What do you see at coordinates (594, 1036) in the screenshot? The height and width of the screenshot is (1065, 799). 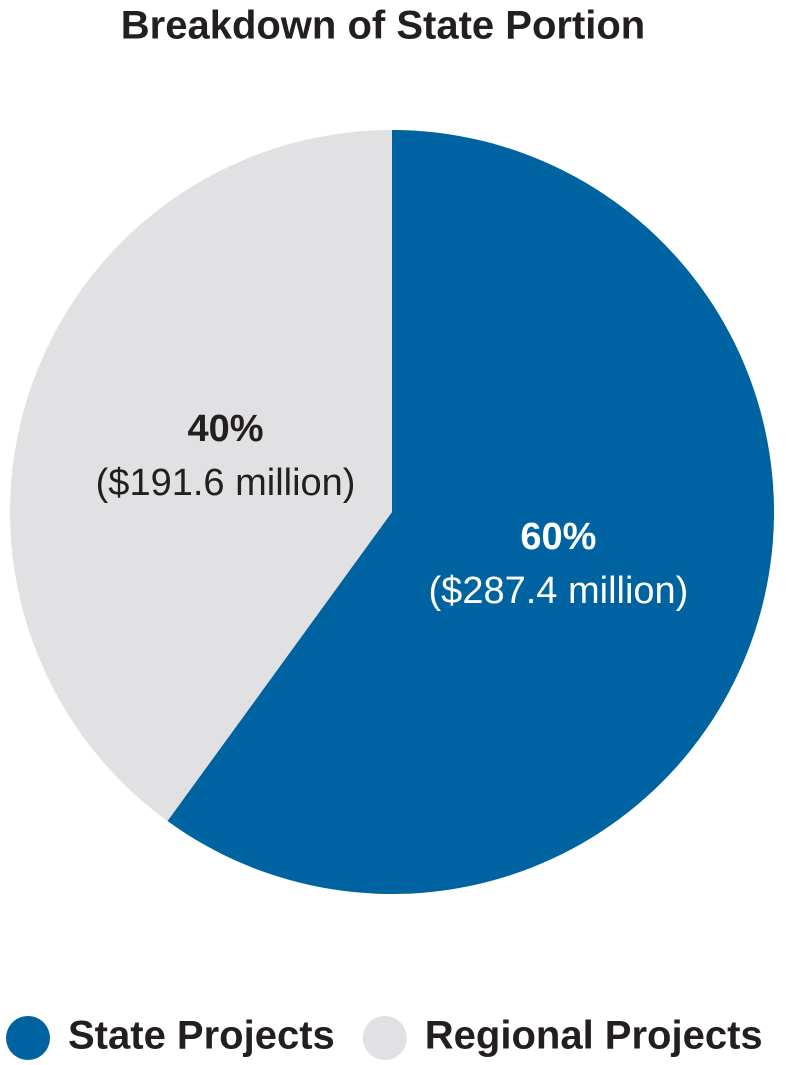 I see `legend-label: Regional Projects` at bounding box center [594, 1036].